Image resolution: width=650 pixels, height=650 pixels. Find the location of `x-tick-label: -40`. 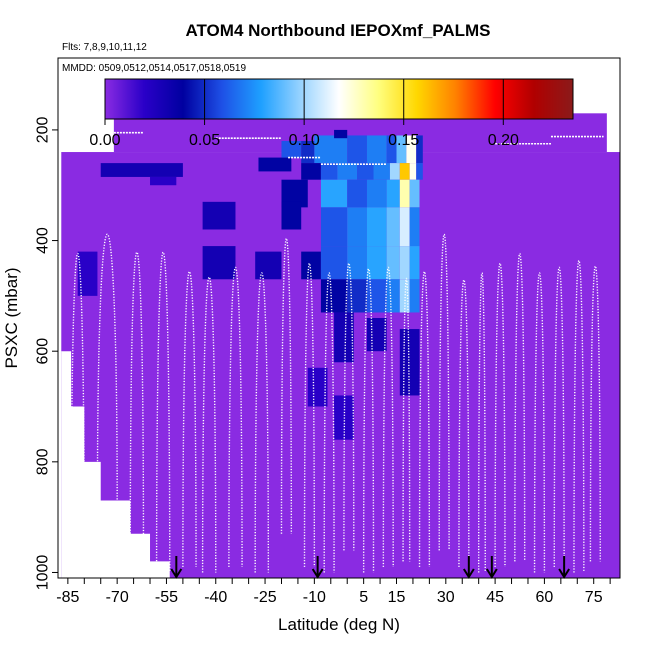

x-tick-label: -40 is located at coordinates (215, 597).